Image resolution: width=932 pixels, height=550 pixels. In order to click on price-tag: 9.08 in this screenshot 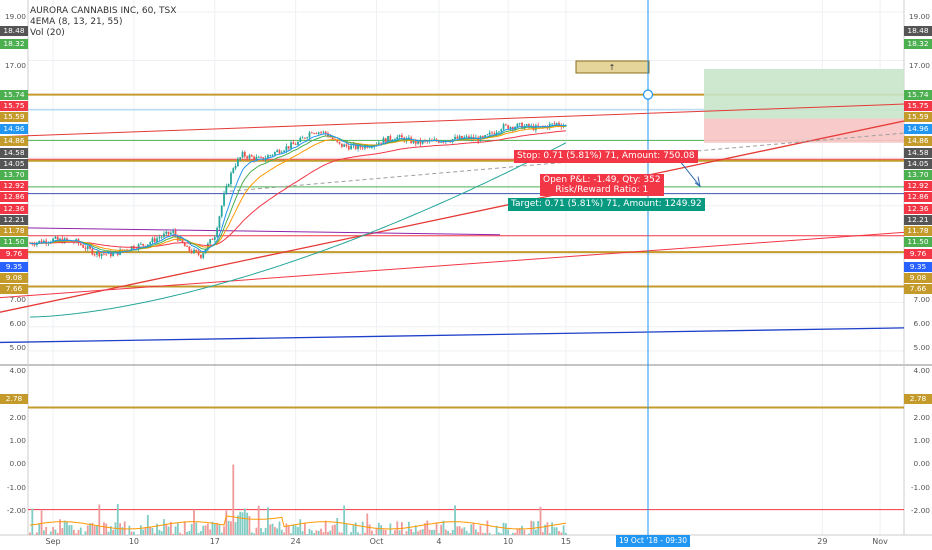, I will do `click(918, 278)`.